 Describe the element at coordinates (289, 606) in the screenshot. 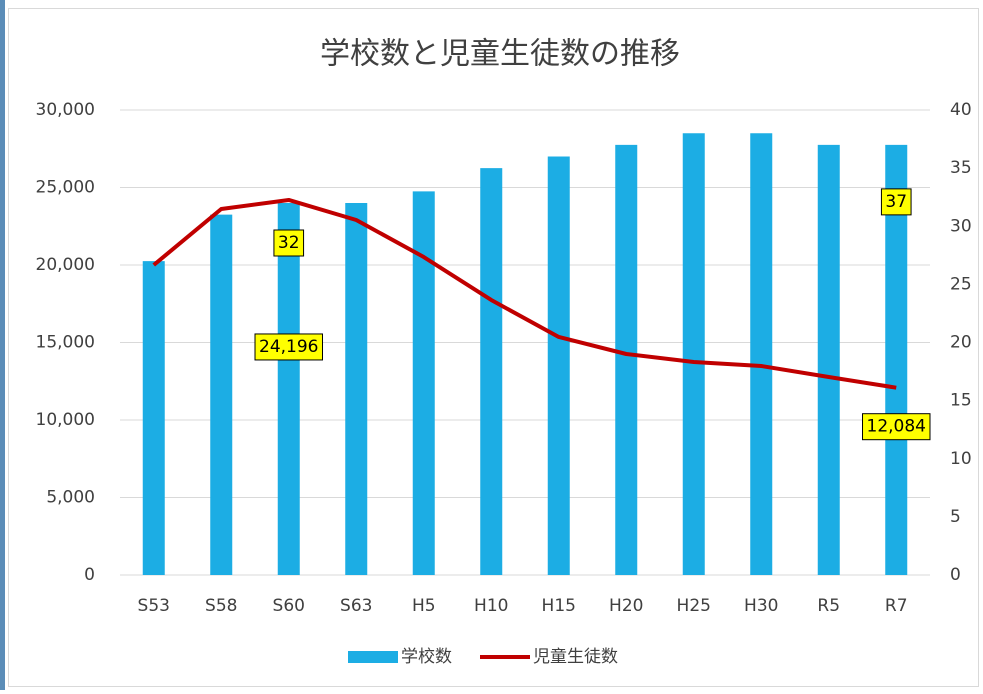

I see `x-tick-label: S60` at that location.